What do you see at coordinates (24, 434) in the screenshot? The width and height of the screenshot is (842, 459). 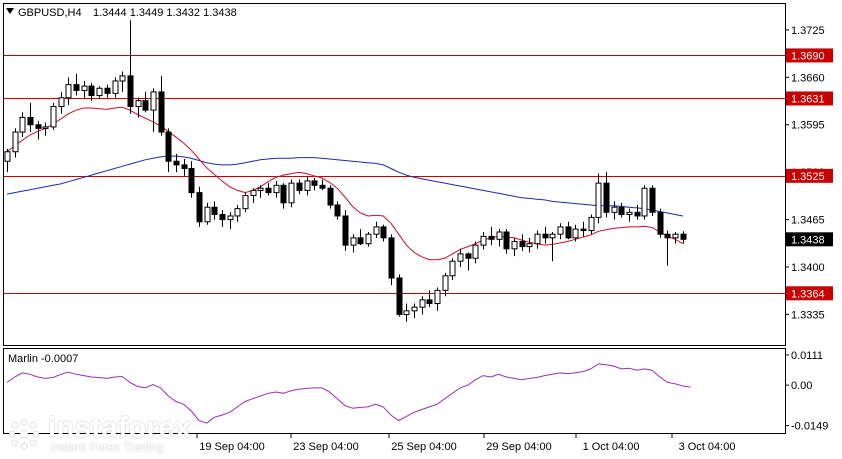 I see `instaforex-logo-icon` at bounding box center [24, 434].